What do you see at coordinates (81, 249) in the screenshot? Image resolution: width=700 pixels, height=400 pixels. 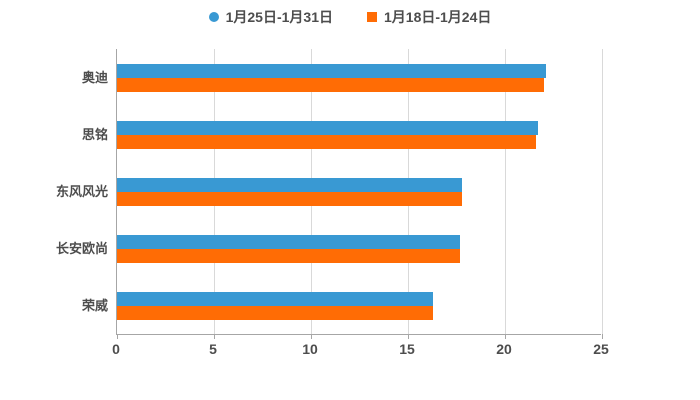 I see `category-label-row4: 长安欧尚` at bounding box center [81, 249].